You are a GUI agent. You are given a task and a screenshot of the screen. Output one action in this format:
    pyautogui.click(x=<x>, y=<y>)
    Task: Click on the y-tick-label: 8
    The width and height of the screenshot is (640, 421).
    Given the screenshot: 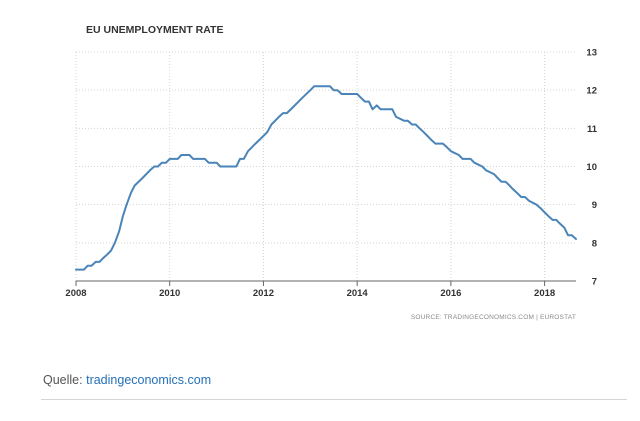 What is the action you would take?
    pyautogui.click(x=594, y=243)
    